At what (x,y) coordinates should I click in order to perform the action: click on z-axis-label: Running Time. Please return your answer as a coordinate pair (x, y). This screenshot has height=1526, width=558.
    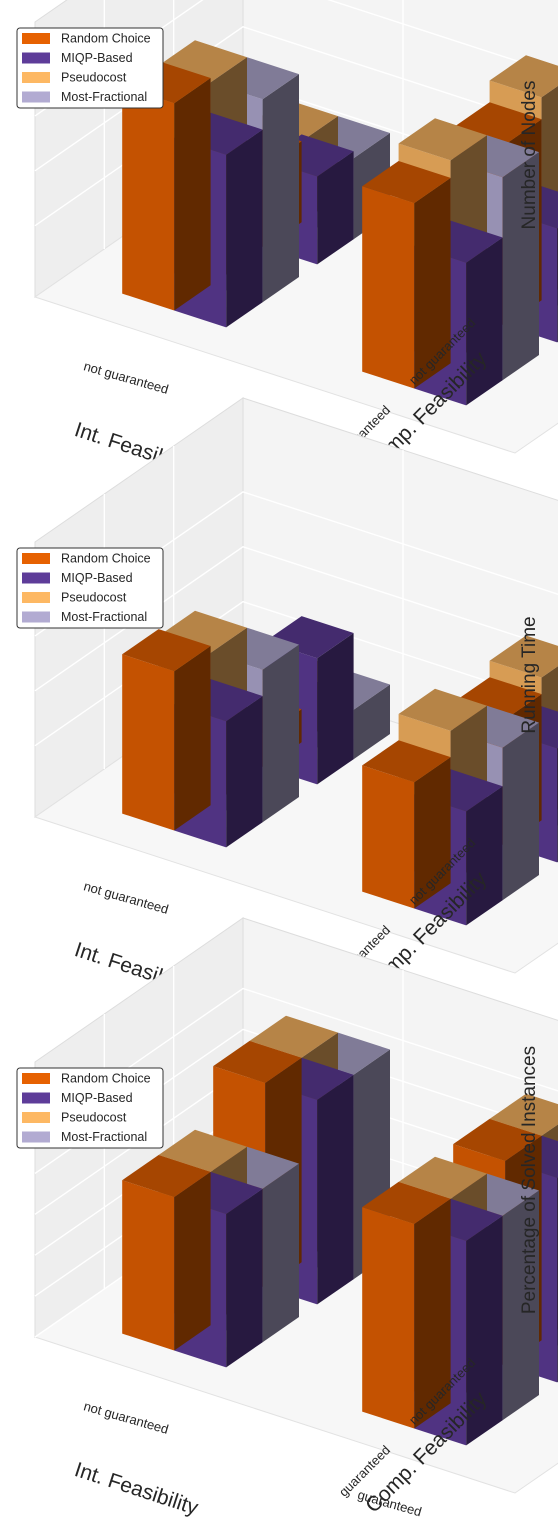
    Looking at the image, I should click on (529, 674).